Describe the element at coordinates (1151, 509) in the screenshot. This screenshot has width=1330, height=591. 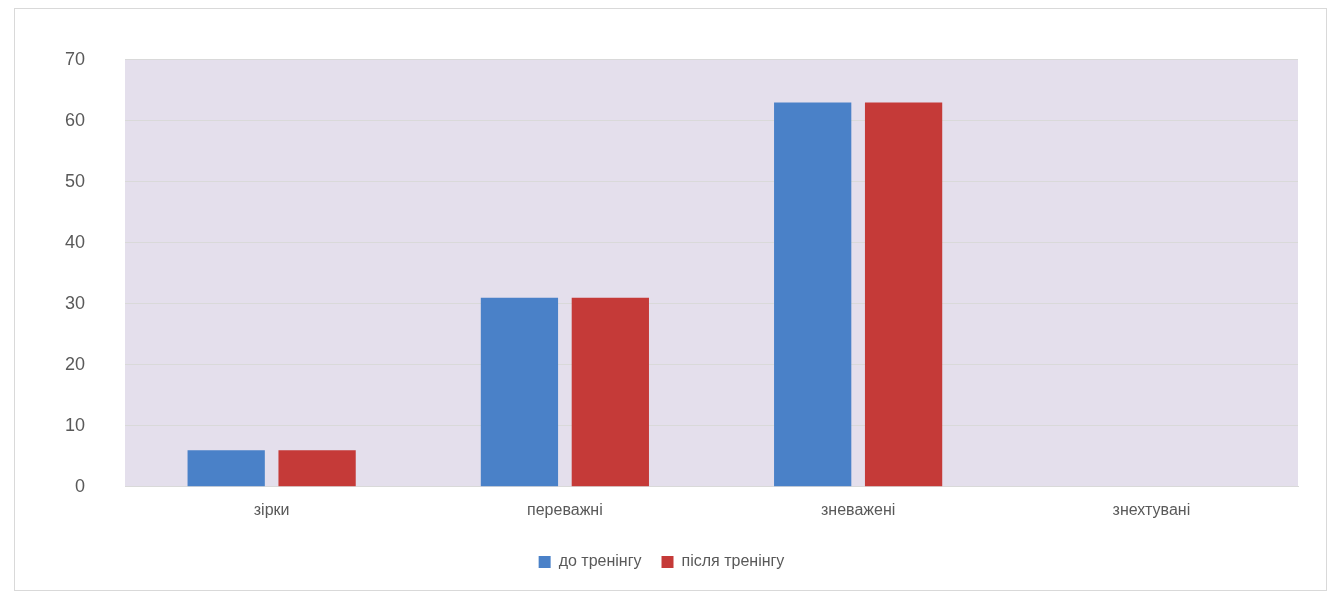
I see `x-tick-label: знехтувані` at that location.